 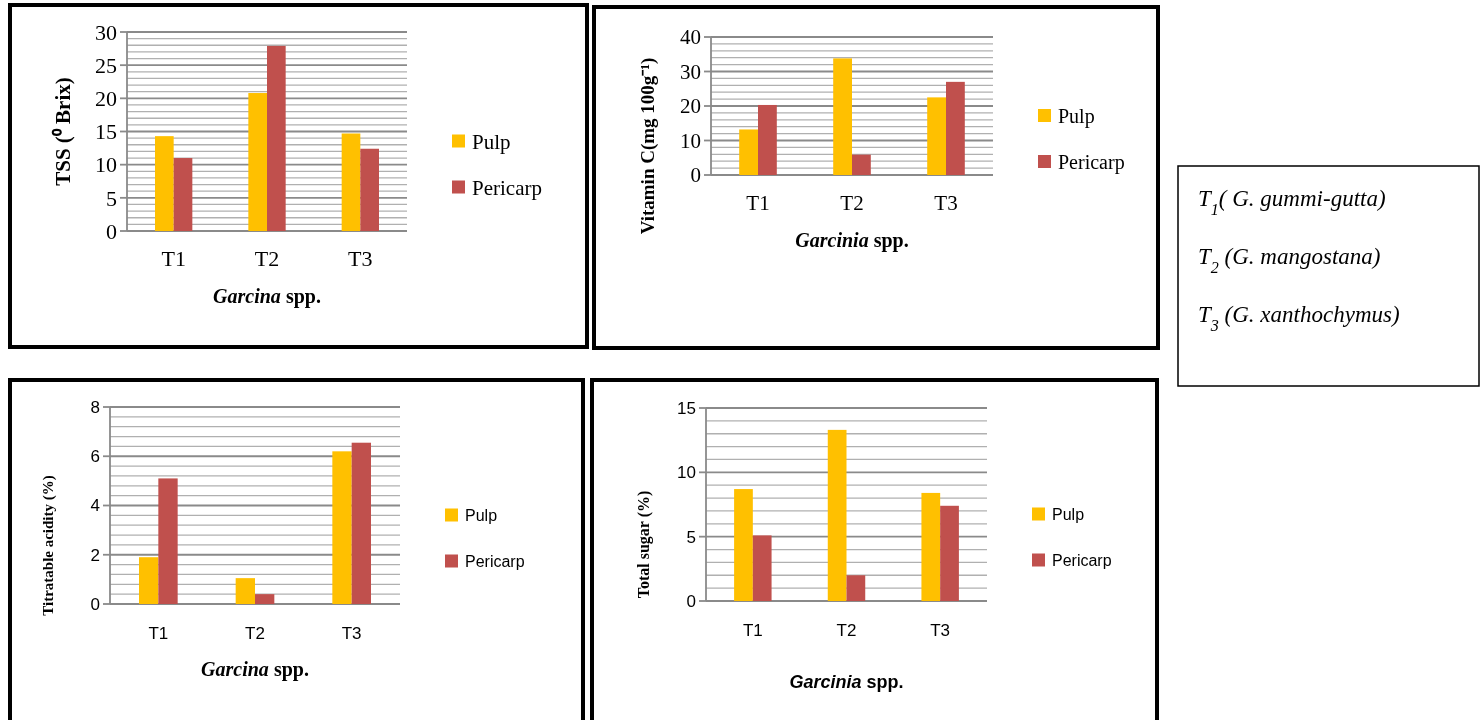 What do you see at coordinates (95, 407) in the screenshot?
I see `y-tick-label: 8` at bounding box center [95, 407].